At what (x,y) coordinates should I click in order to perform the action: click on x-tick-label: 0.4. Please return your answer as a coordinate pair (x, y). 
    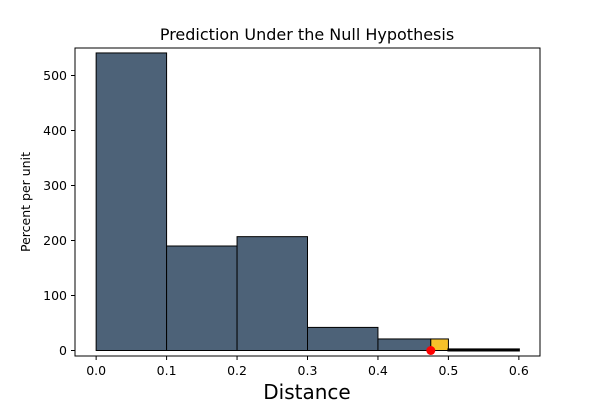
    Looking at the image, I should click on (378, 370).